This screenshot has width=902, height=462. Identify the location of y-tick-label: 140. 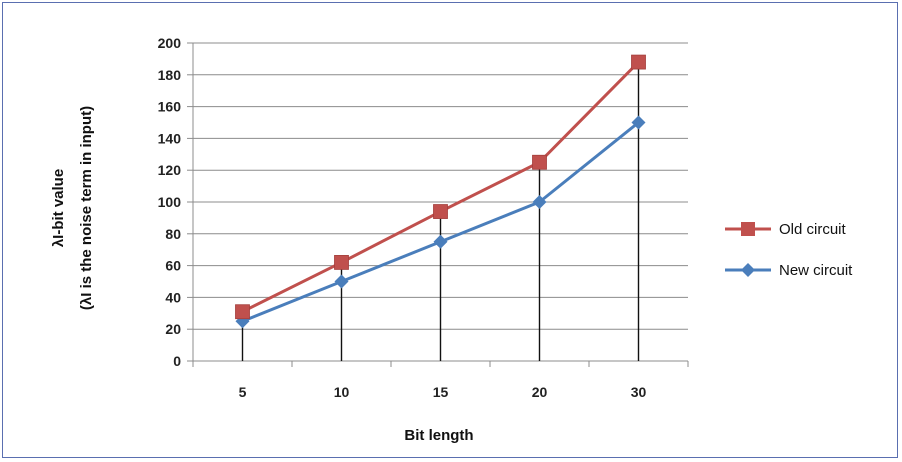
(170, 138).